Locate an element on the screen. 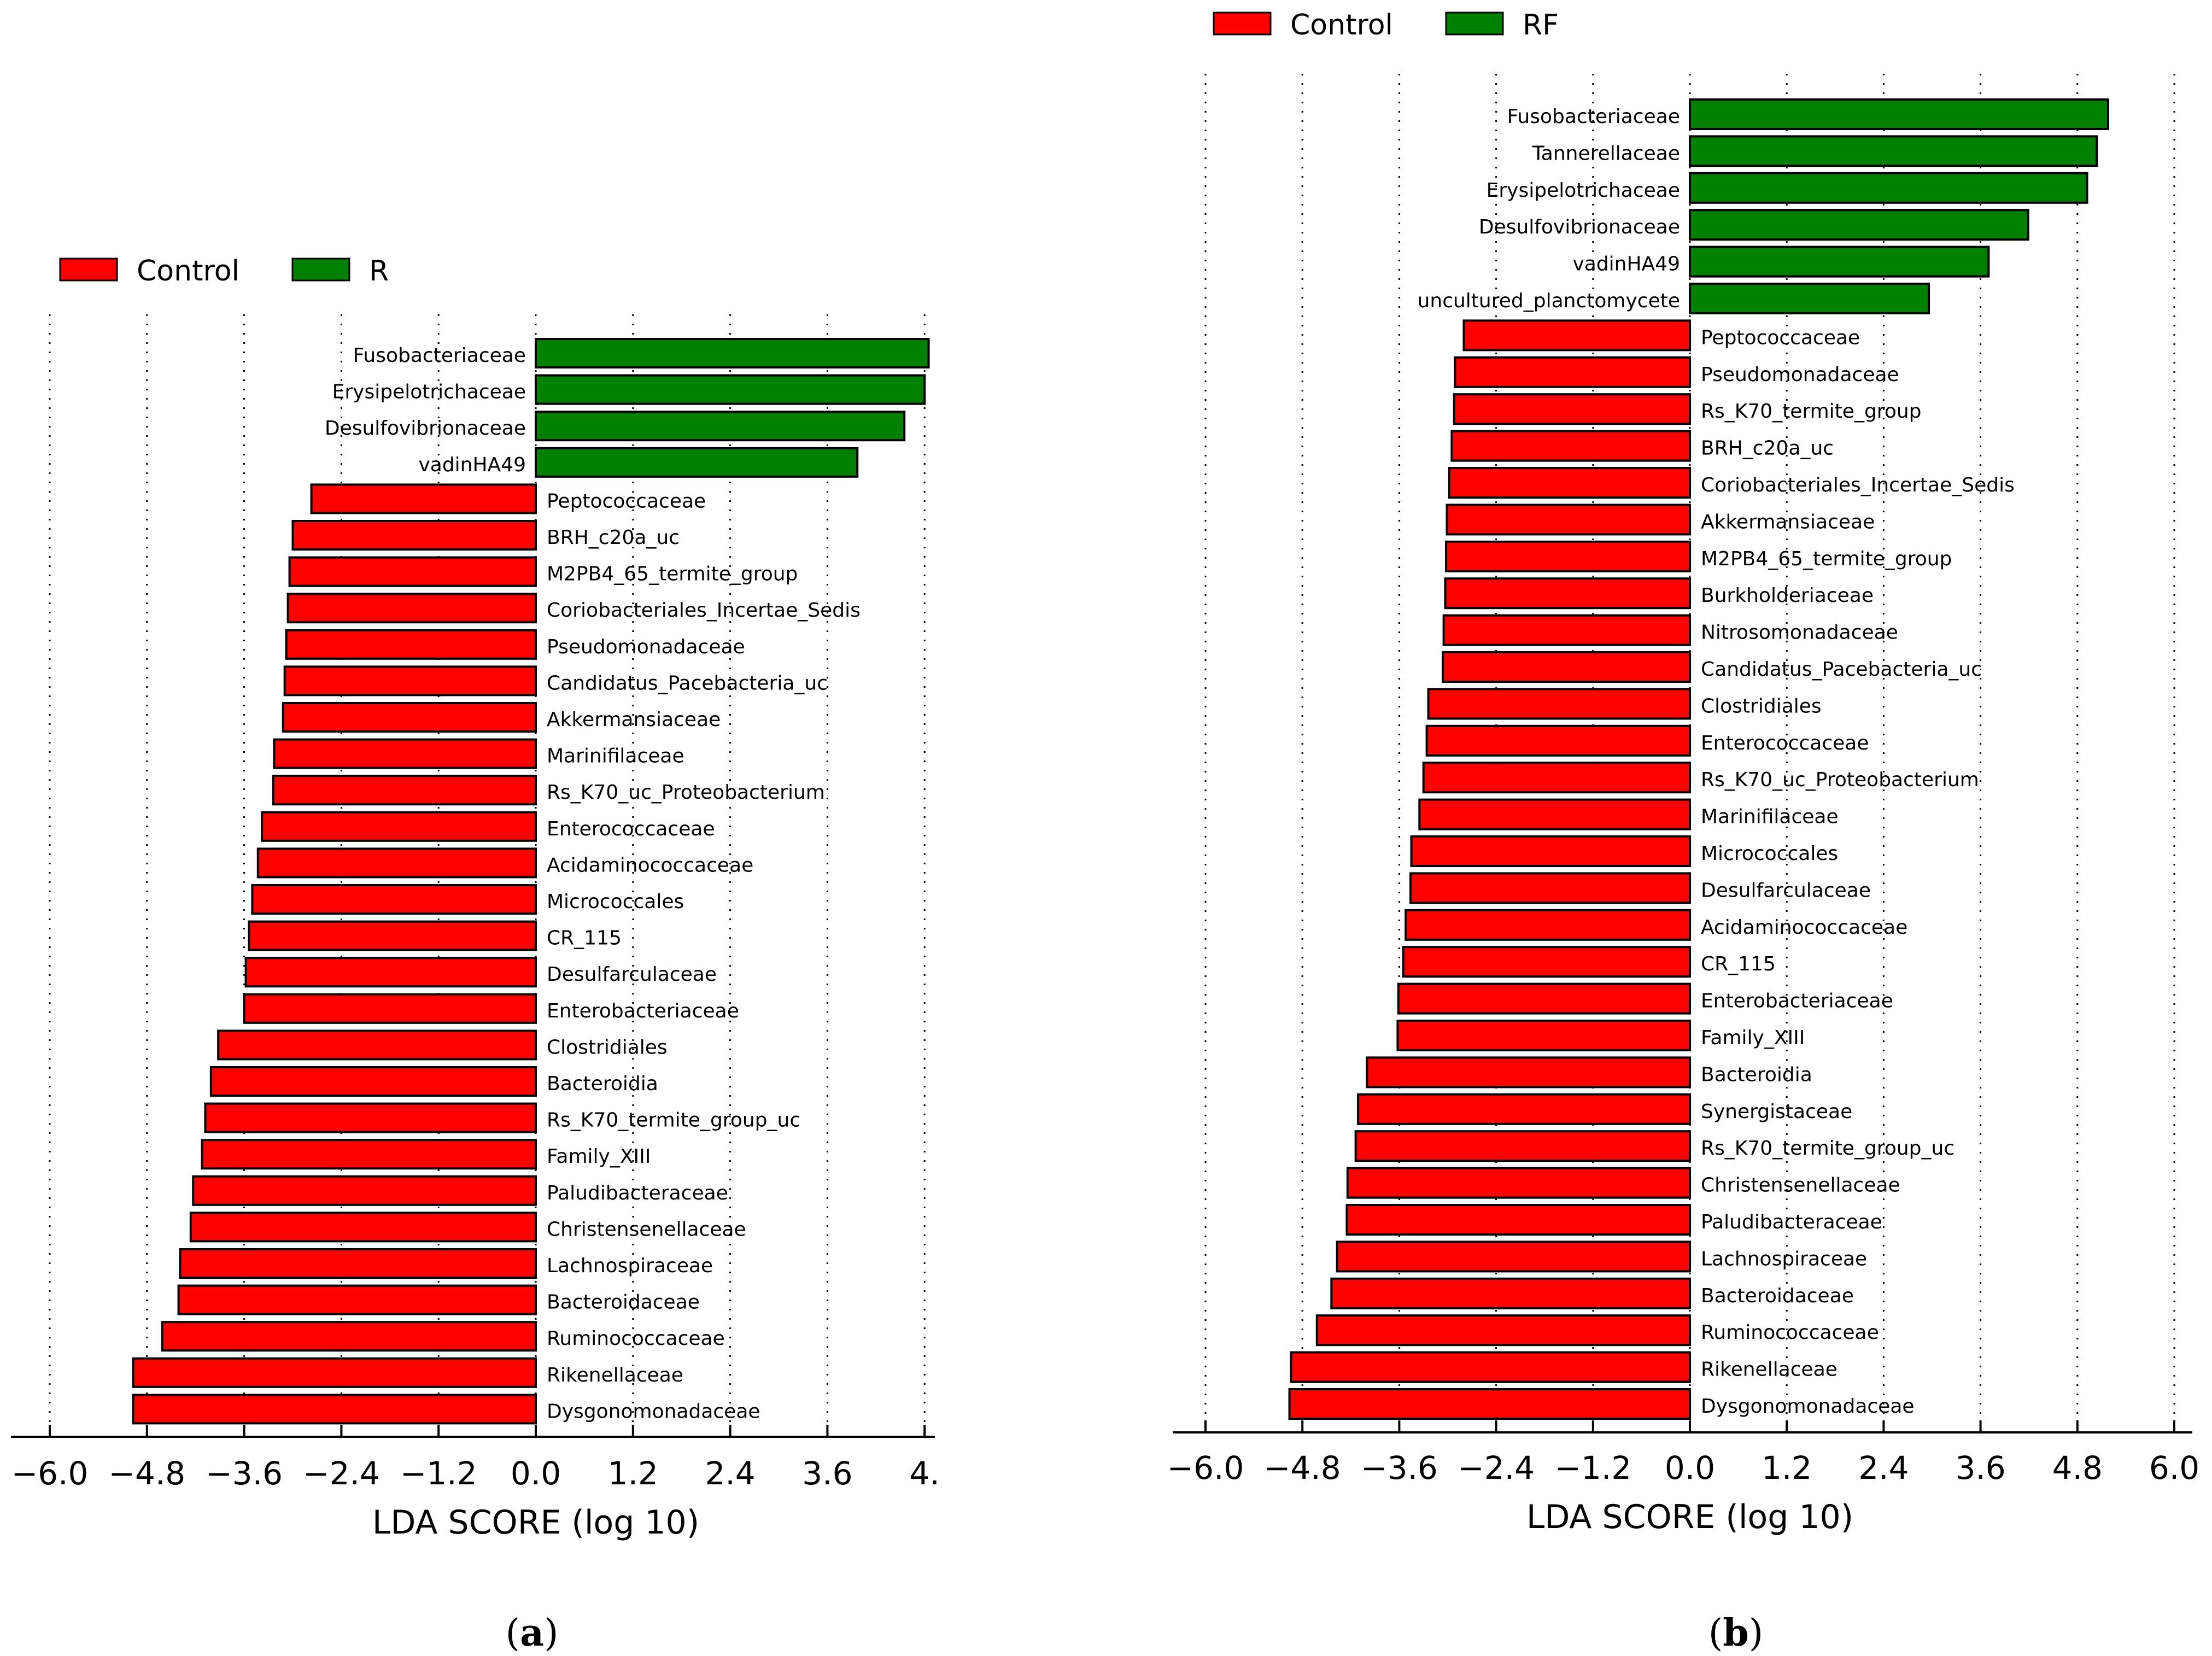  legend-control-label: Control is located at coordinates (188, 271).